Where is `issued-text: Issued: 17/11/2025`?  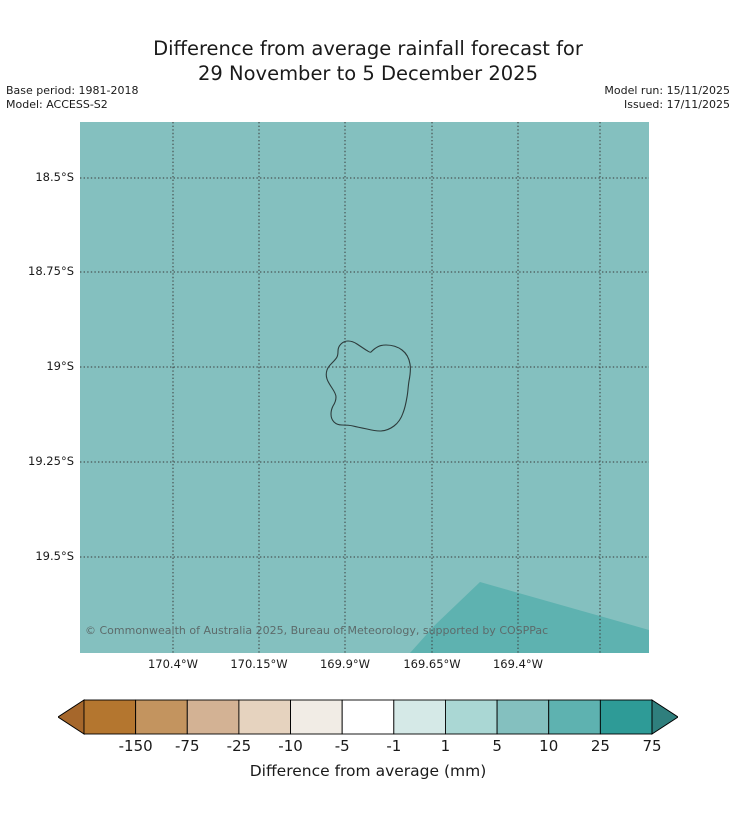 issued-text: Issued: 17/11/2025 is located at coordinates (676, 104).